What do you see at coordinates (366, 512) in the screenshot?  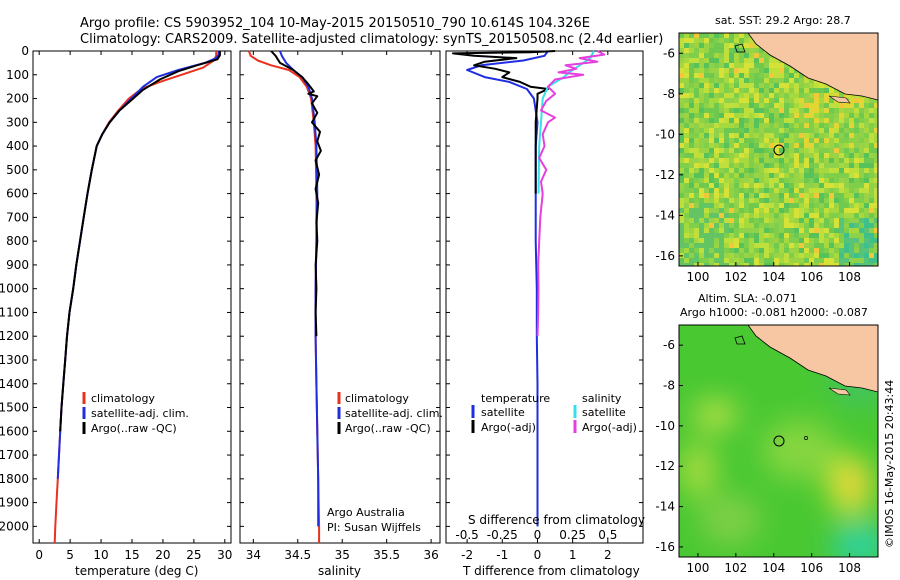 I see `argo-australia-annotation: Argo Australia` at bounding box center [366, 512].